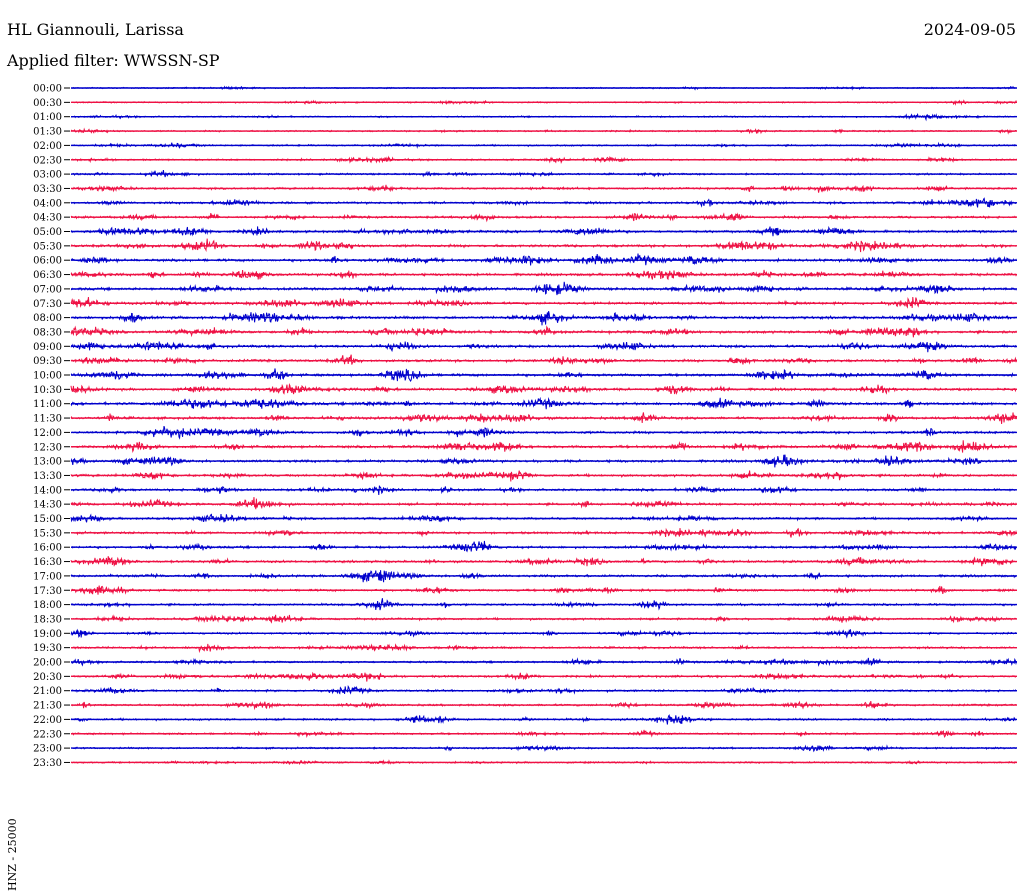 This screenshot has width=1024, height=891. I want to click on row-time-label: 14:30, so click(47, 505).